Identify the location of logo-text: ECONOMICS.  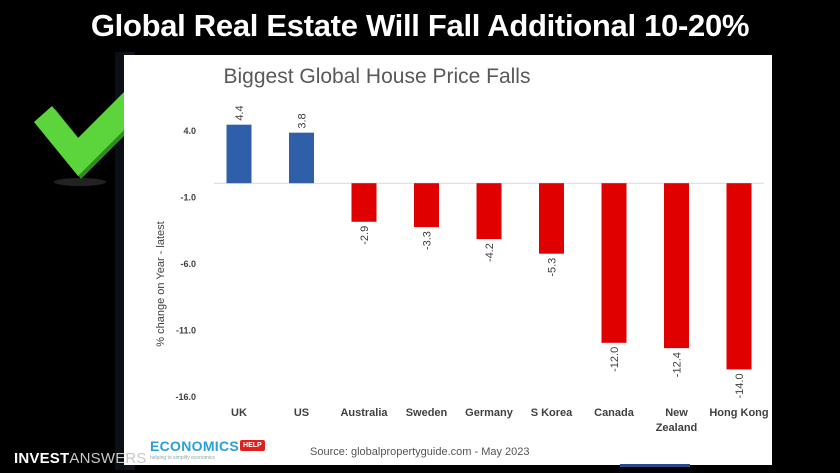
(195, 446).